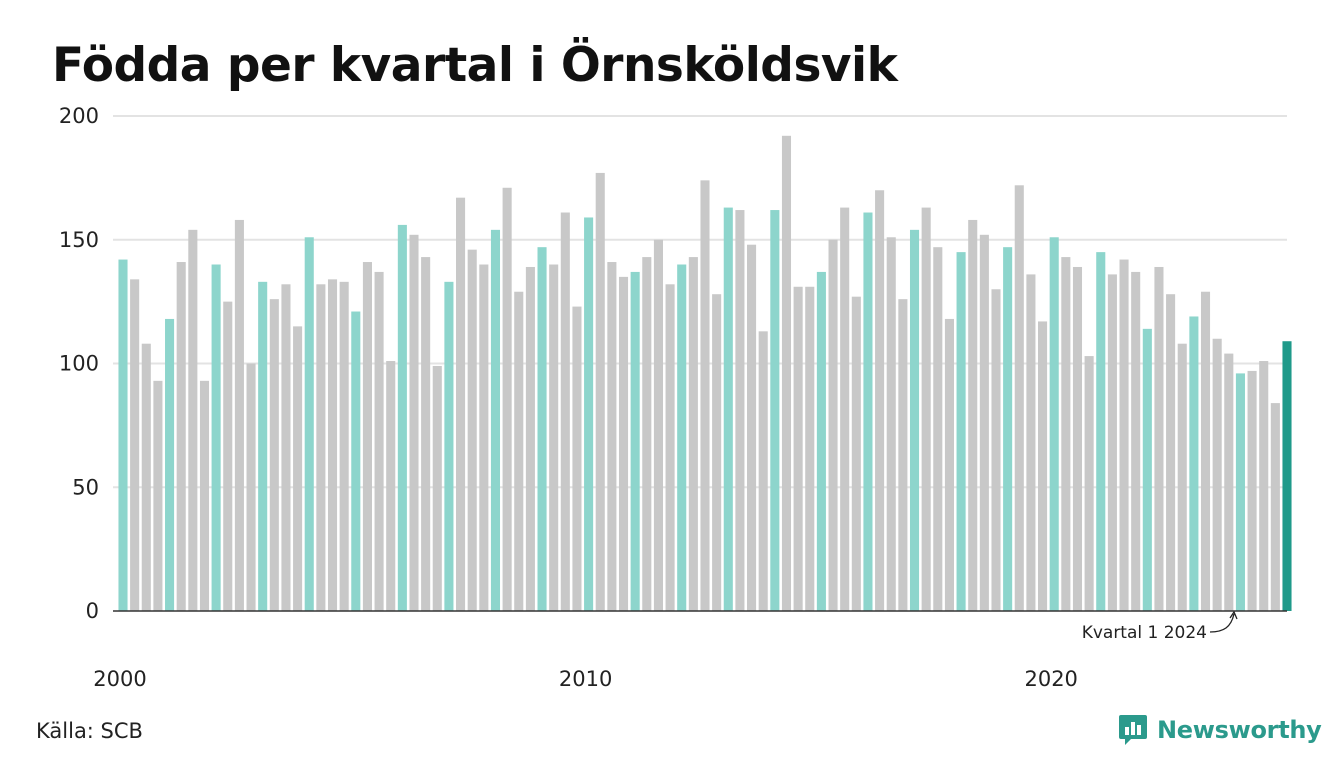 Image resolution: width=1340 pixels, height=780 pixels. I want to click on chart-title: Födda per kvartal i Örnsköldsvik, so click(475, 65).